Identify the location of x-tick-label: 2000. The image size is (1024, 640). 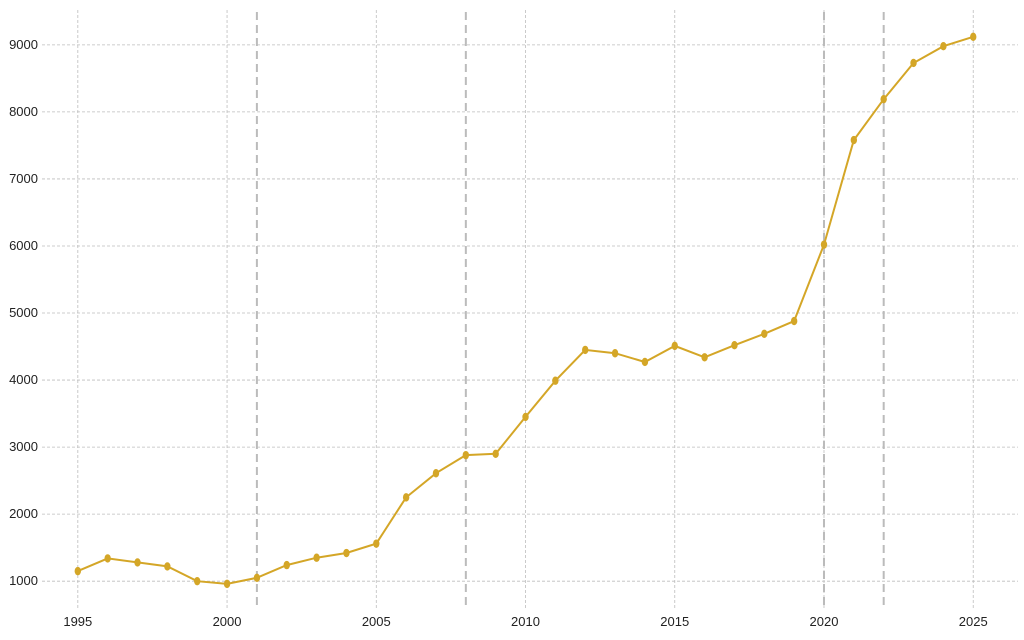
(227, 621).